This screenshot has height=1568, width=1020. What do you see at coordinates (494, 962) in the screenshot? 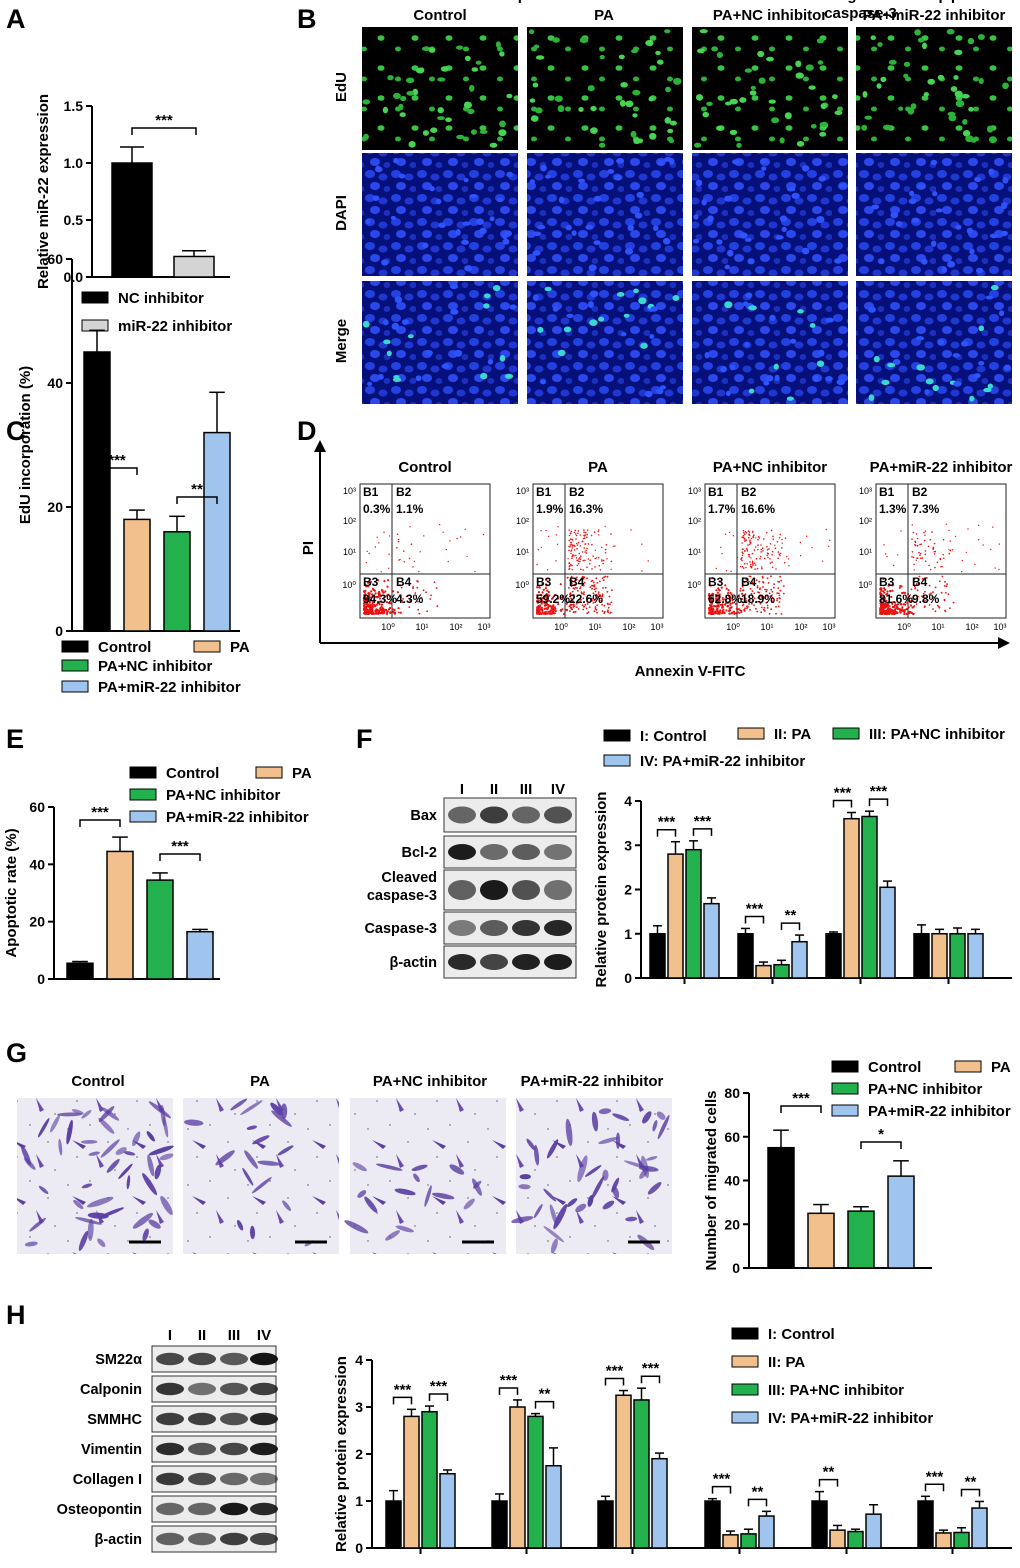
I see `blot-band` at bounding box center [494, 962].